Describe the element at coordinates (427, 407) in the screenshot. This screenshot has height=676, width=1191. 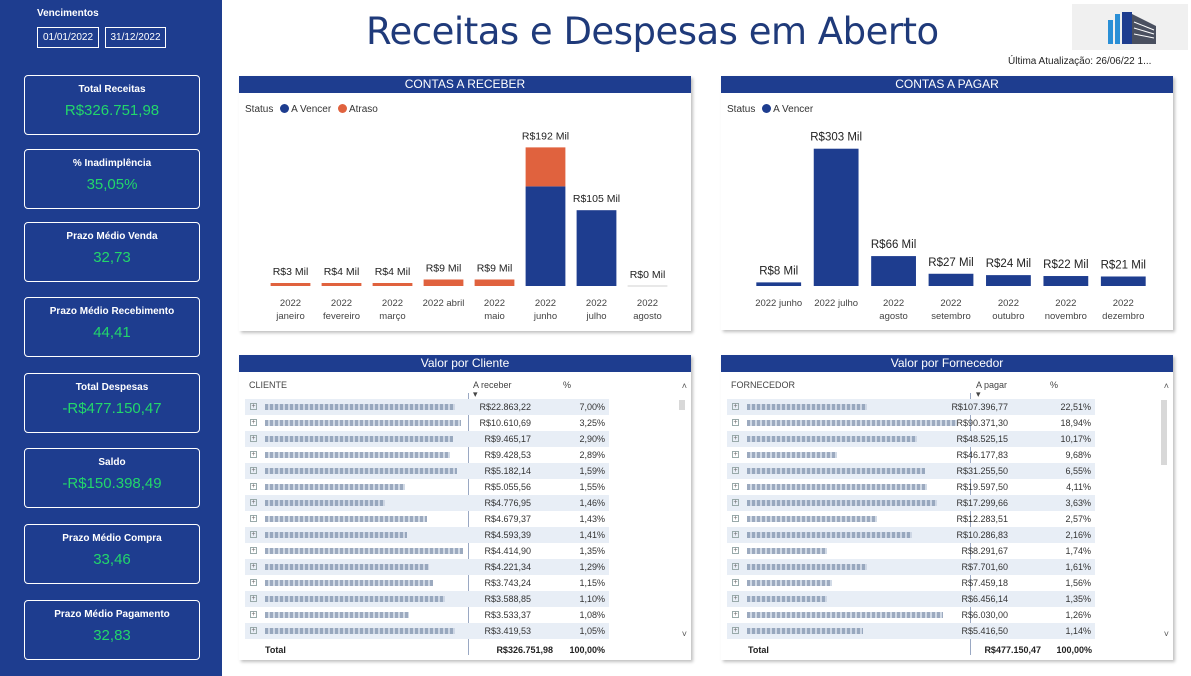
I see `table-row: + R$22.863,22 7,00%` at that location.